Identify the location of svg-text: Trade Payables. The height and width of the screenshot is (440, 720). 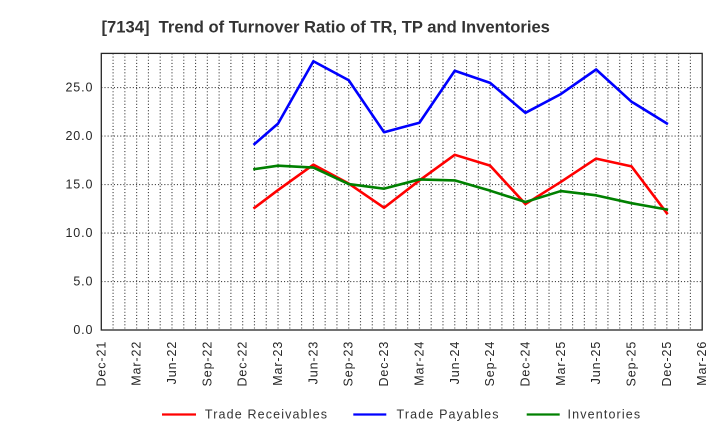
(448, 415).